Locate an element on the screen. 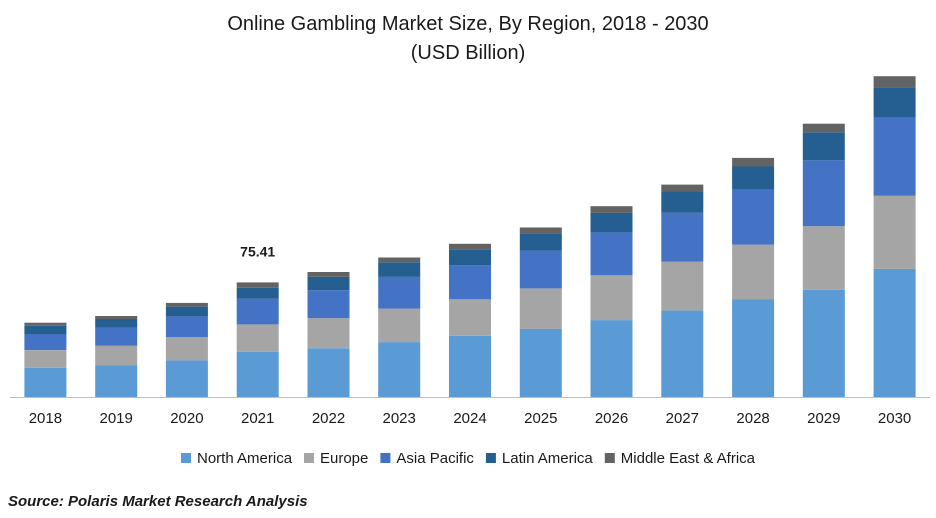 The image size is (936, 518). legend-swatch-asia-pacific is located at coordinates (385, 458).